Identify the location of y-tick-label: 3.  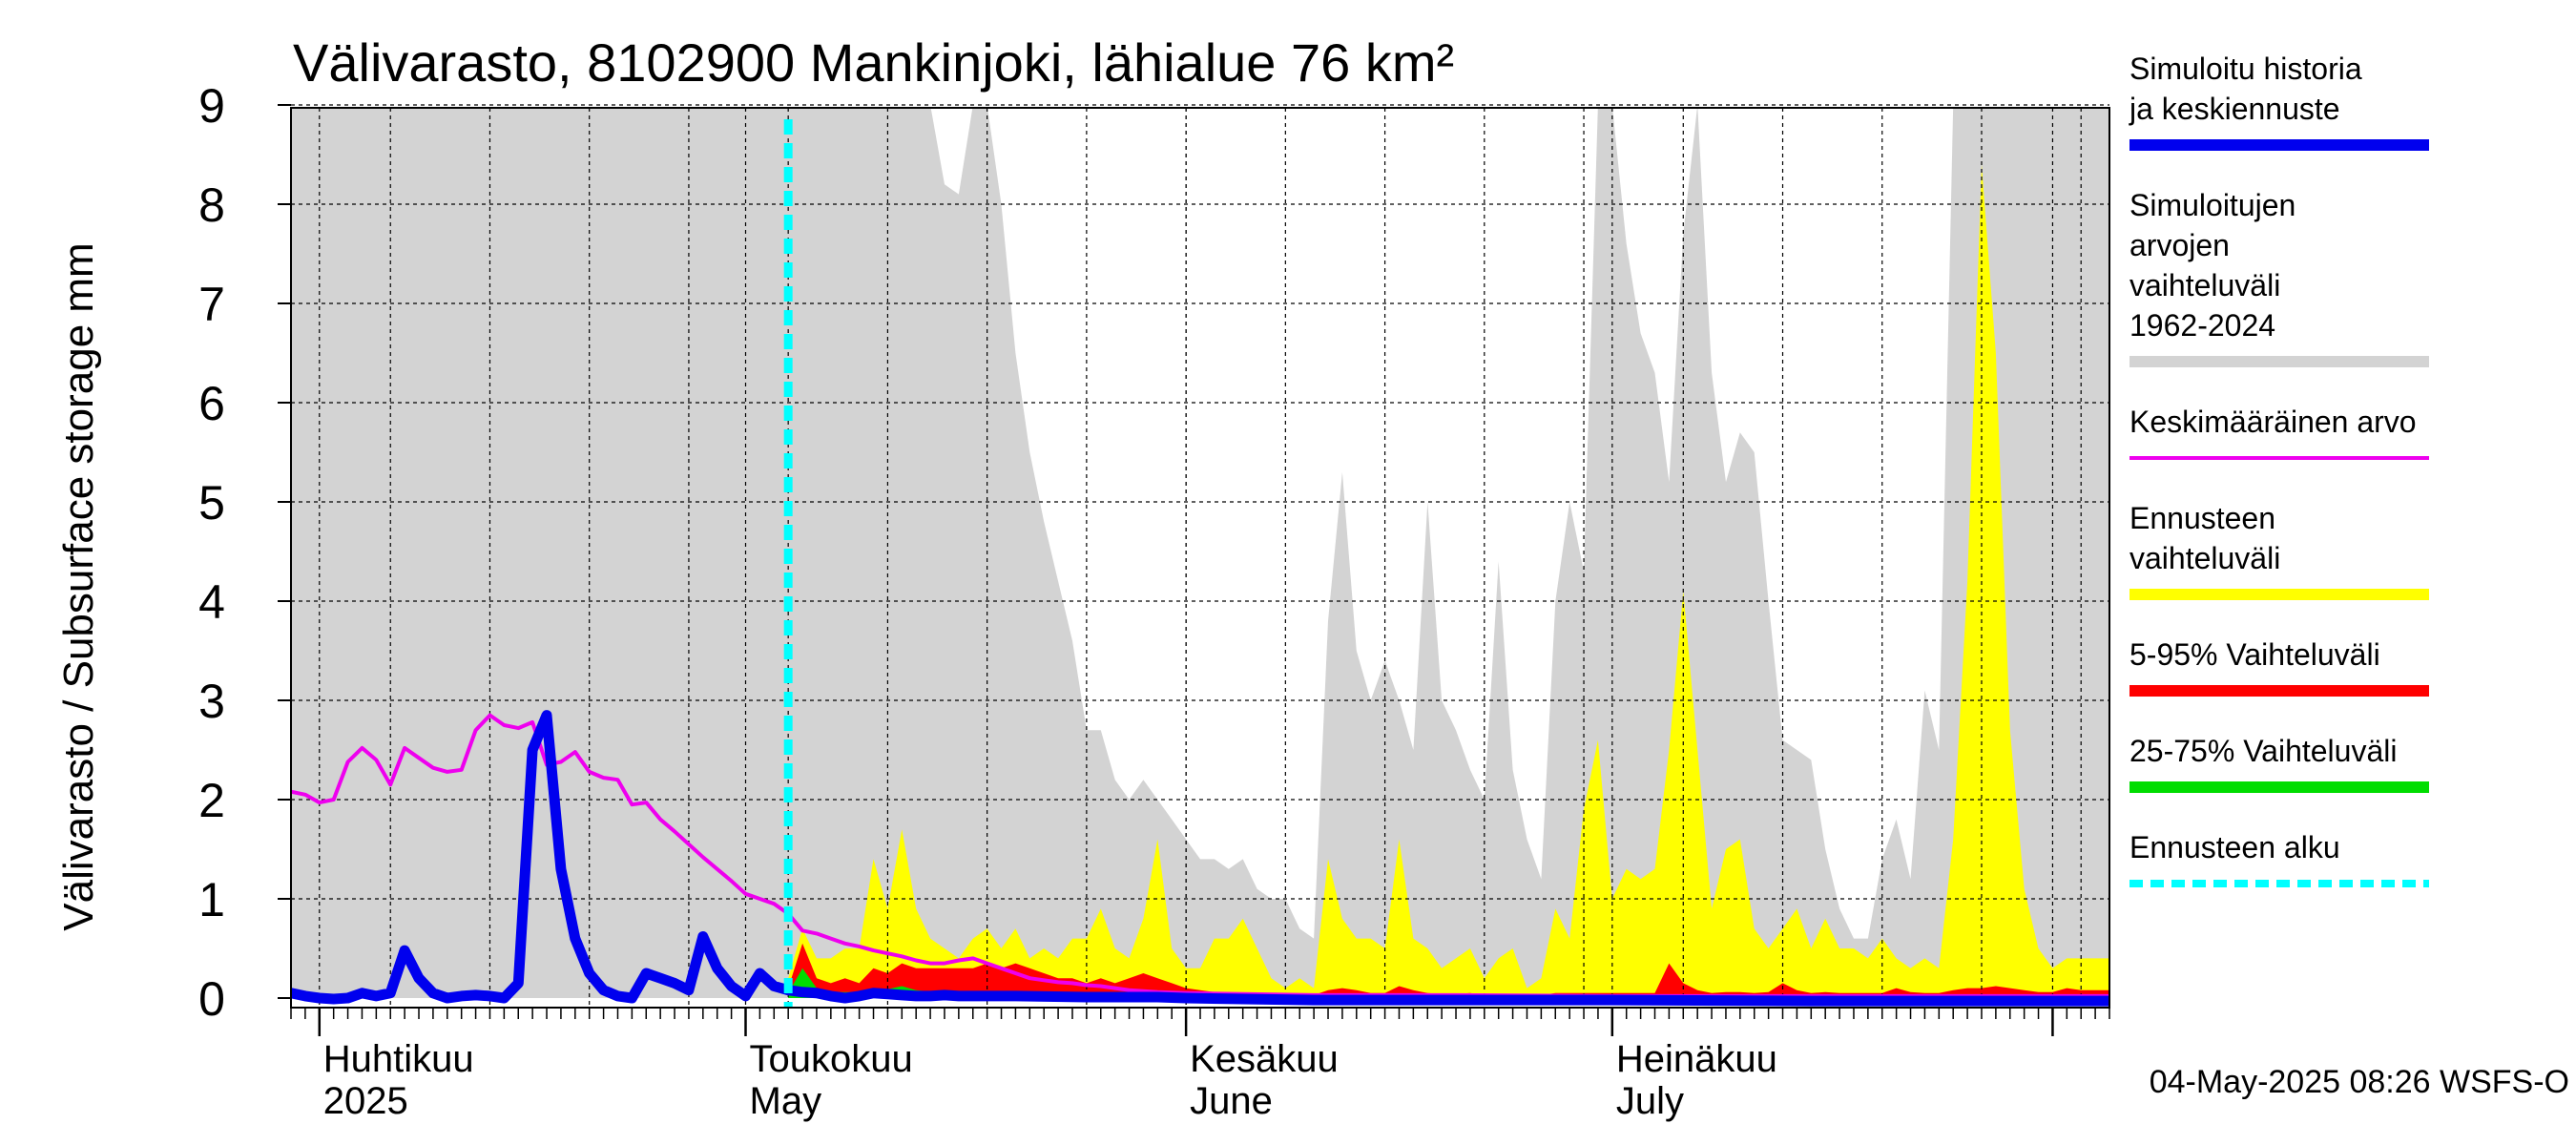
(211, 702).